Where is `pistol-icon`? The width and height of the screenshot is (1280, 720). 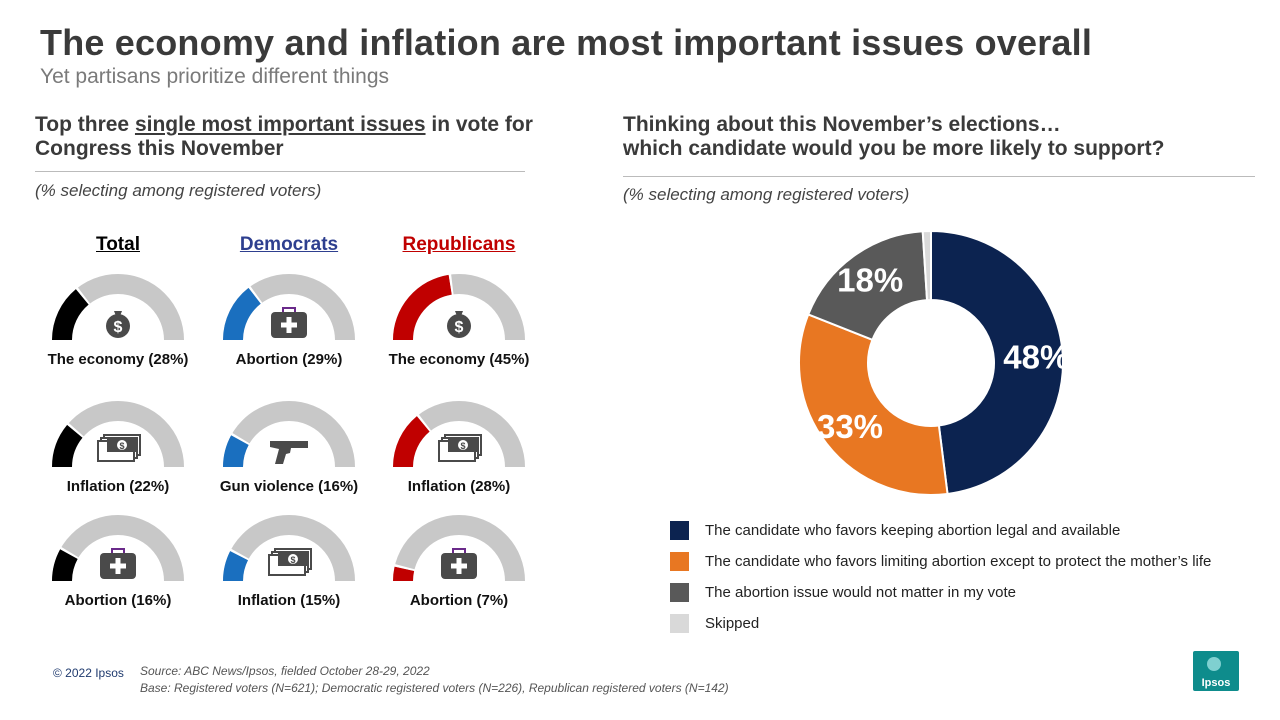 pistol-icon is located at coordinates (289, 452).